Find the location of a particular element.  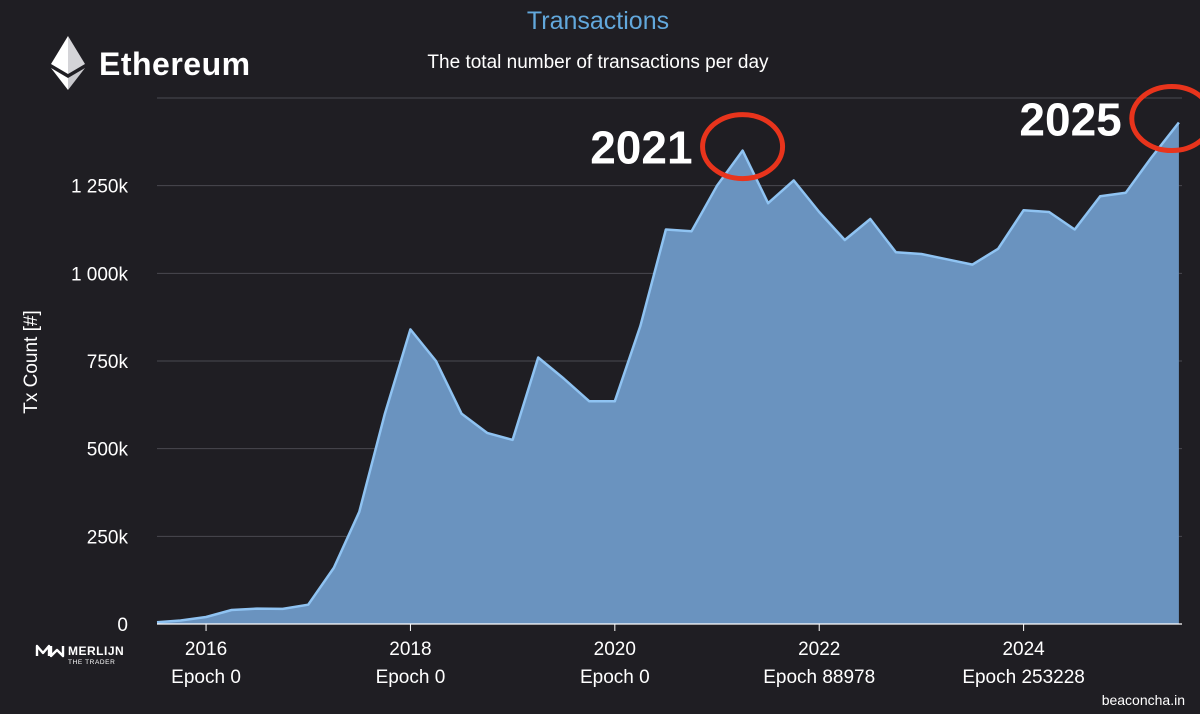

source-credit: beaconcha.in is located at coordinates (1143, 700).